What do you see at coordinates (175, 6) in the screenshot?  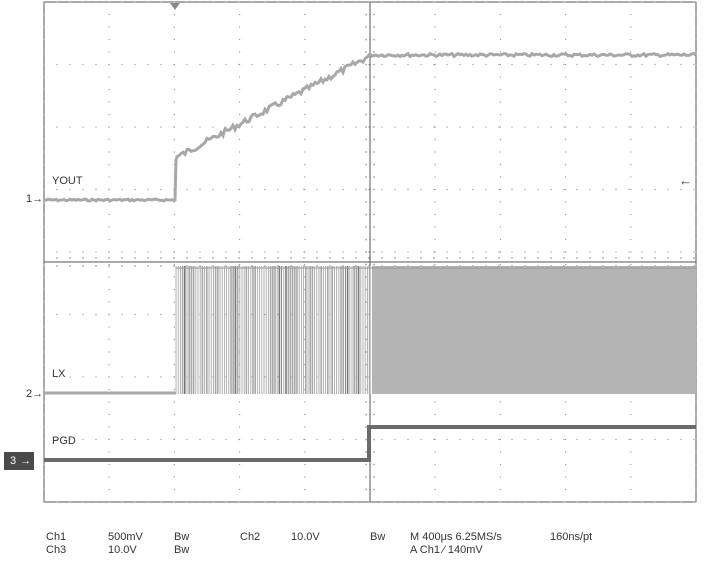 I see `trigger-position-marker` at bounding box center [175, 6].